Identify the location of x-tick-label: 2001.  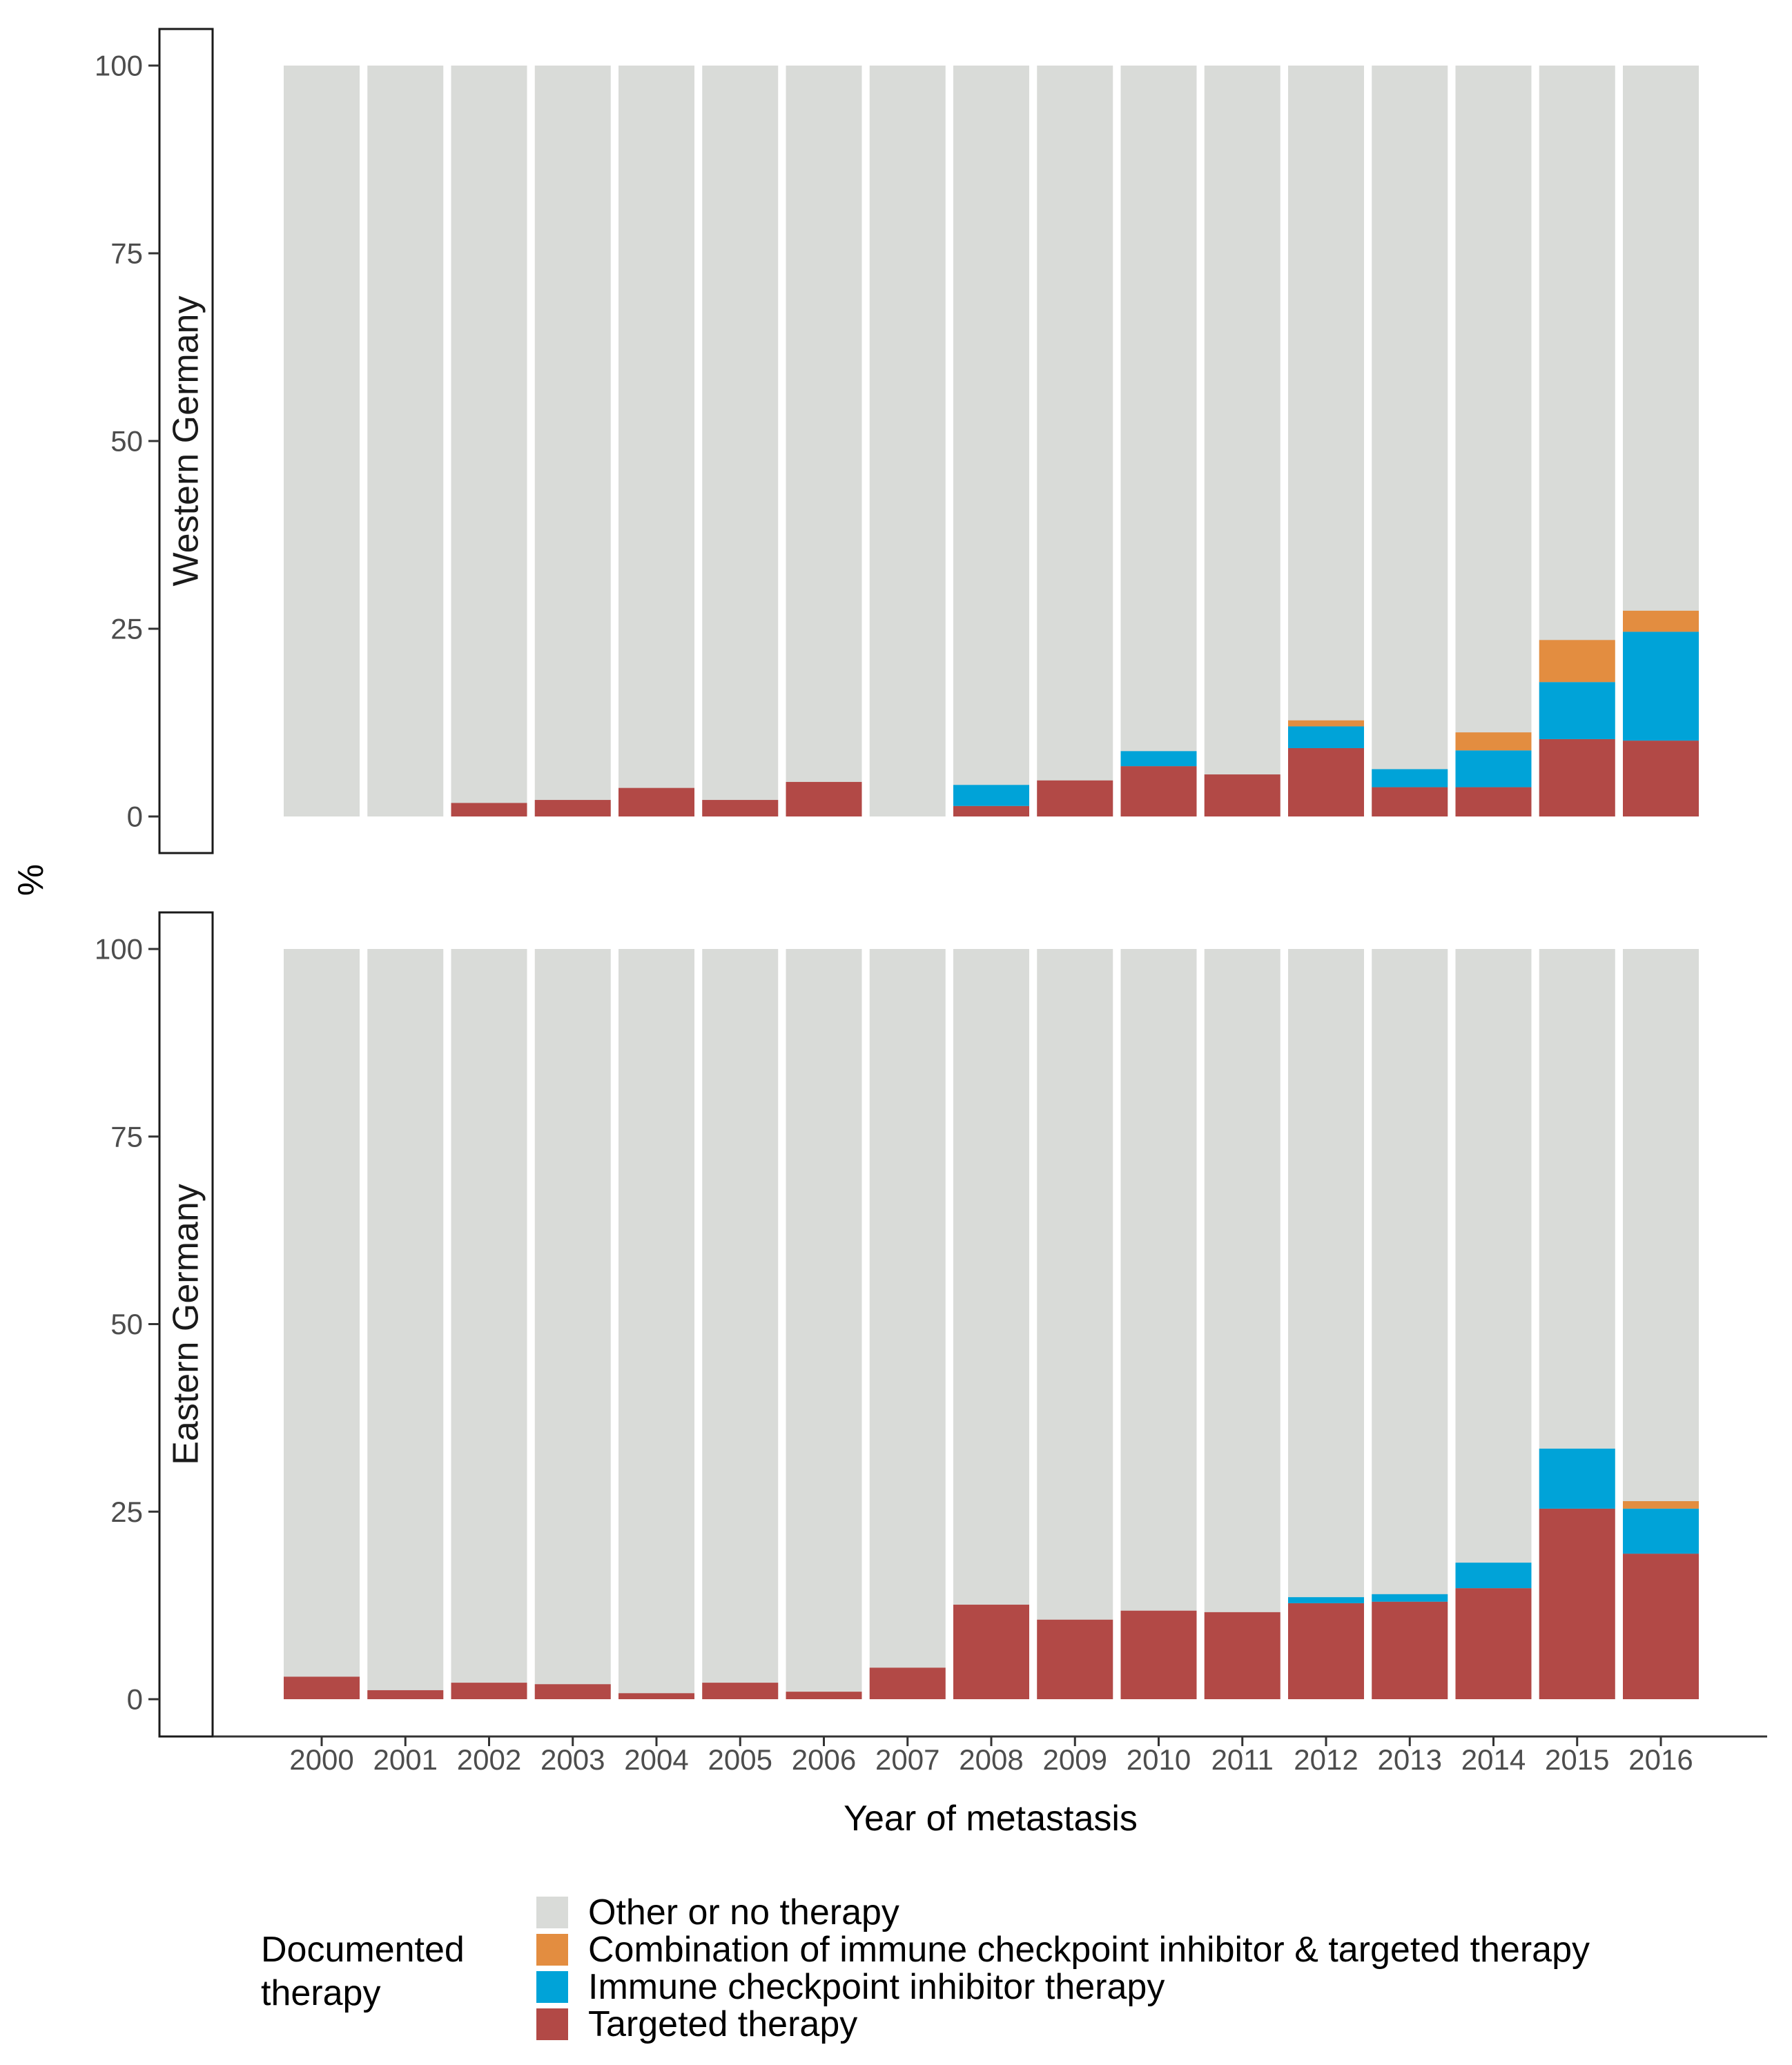
(405, 1759).